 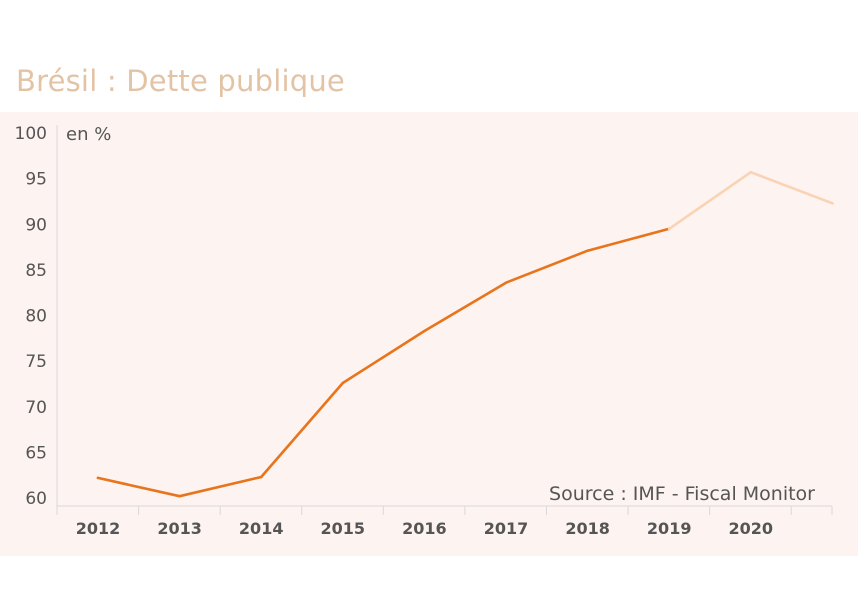 I want to click on x-tick-label-2013: 2013, so click(x=179, y=528).